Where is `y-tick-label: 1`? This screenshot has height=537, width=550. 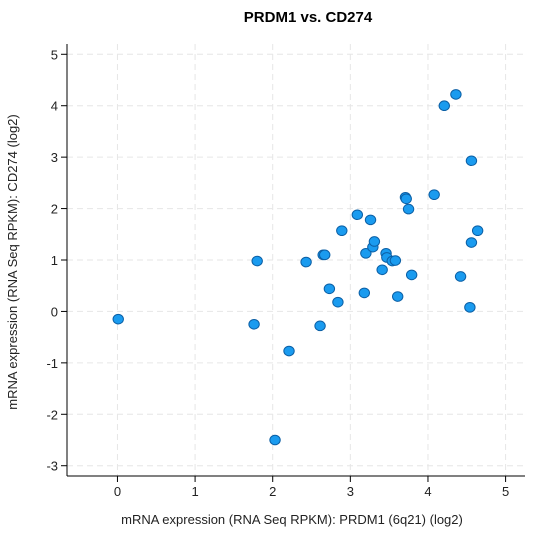
y-tick-label: 1 is located at coordinates (54, 260).